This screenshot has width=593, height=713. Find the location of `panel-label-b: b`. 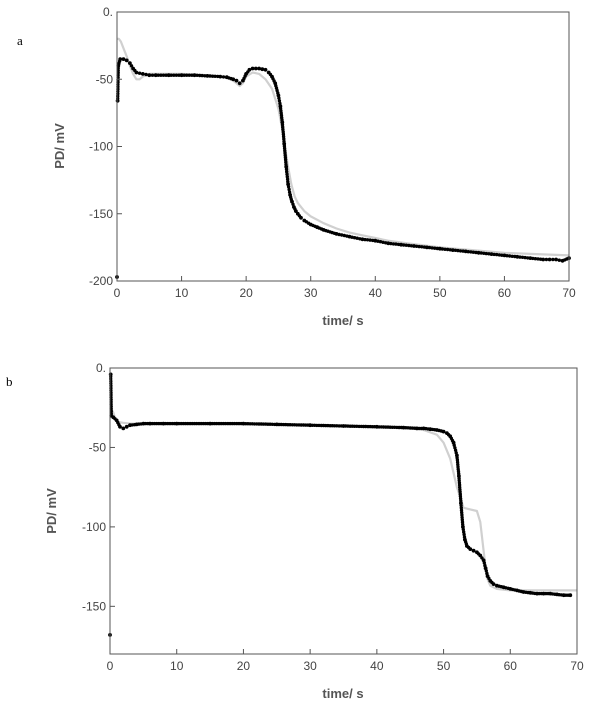

panel-label-b: b is located at coordinates (9, 381).